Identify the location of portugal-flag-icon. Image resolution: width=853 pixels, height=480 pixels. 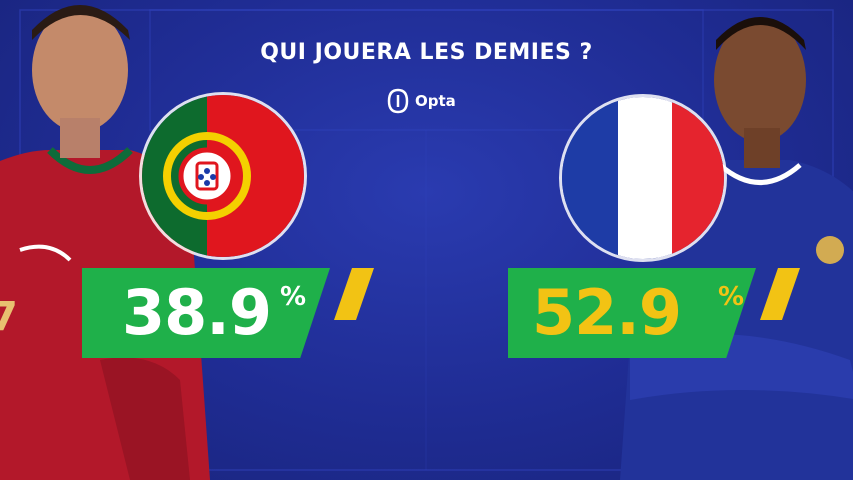
(223, 176).